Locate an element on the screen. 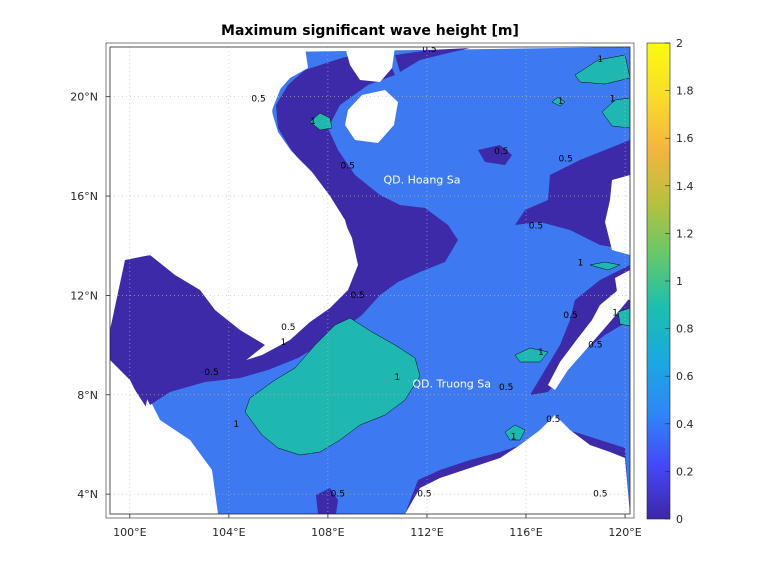  land-china-coast is located at coordinates (370, 64).